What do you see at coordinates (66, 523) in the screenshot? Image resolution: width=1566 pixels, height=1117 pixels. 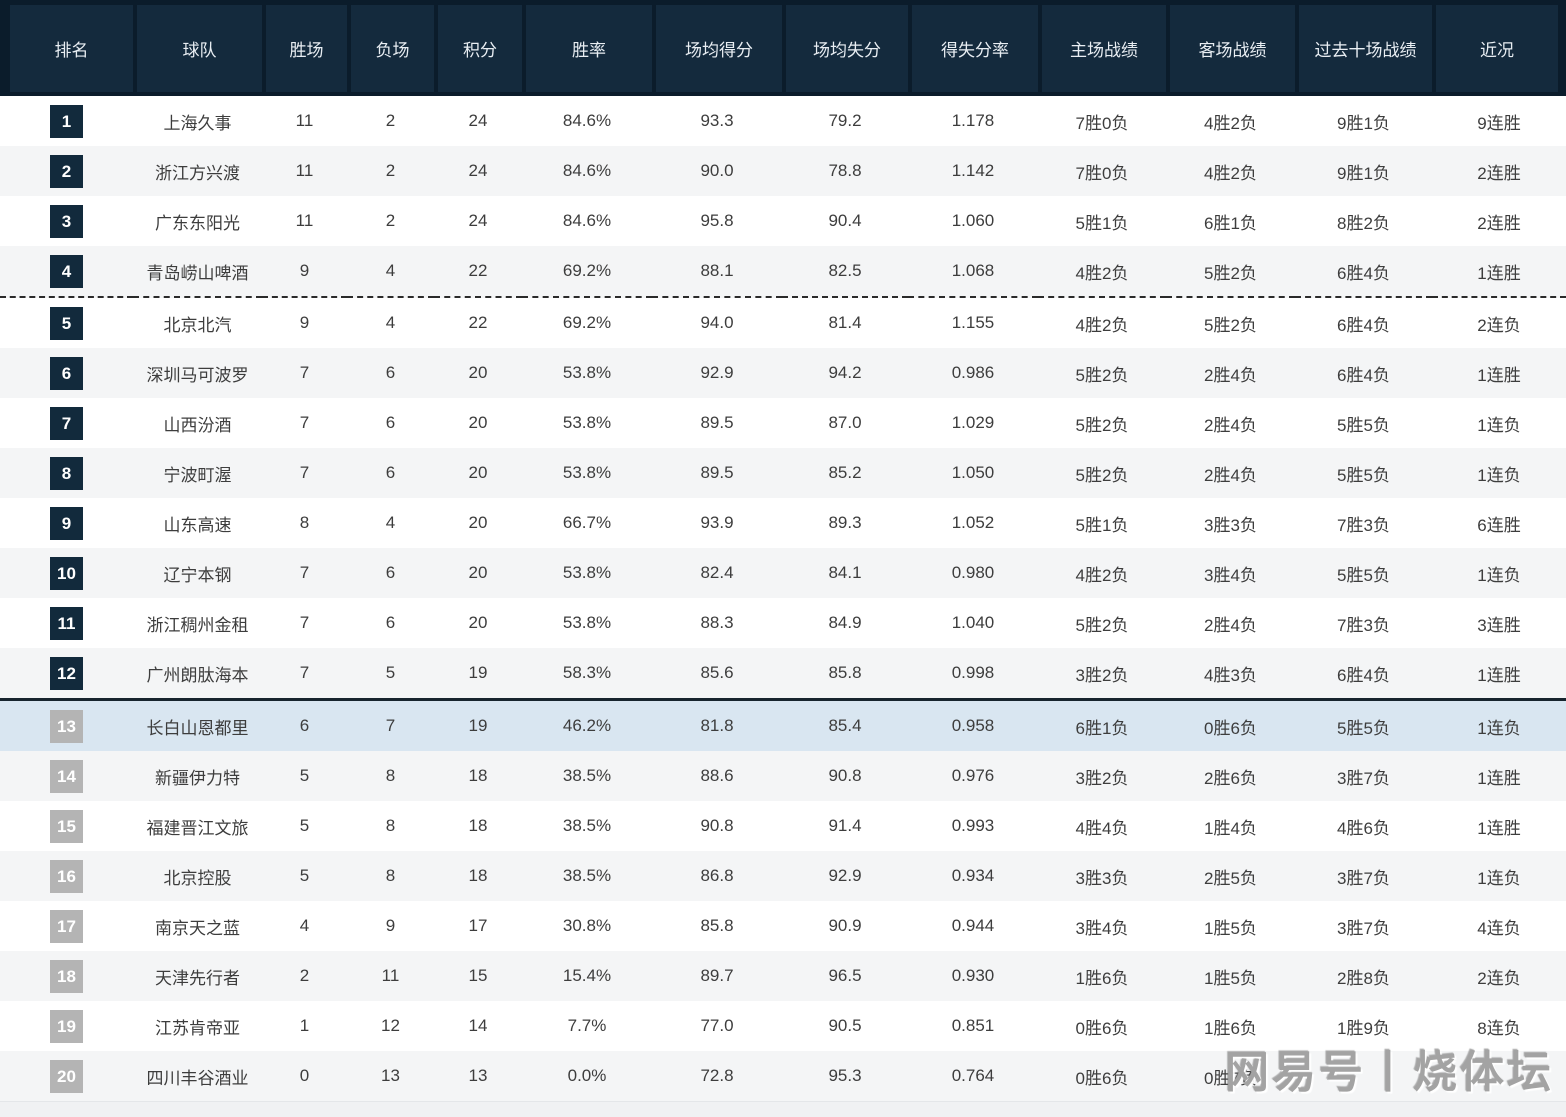 I see `rank-badge: 9` at bounding box center [66, 523].